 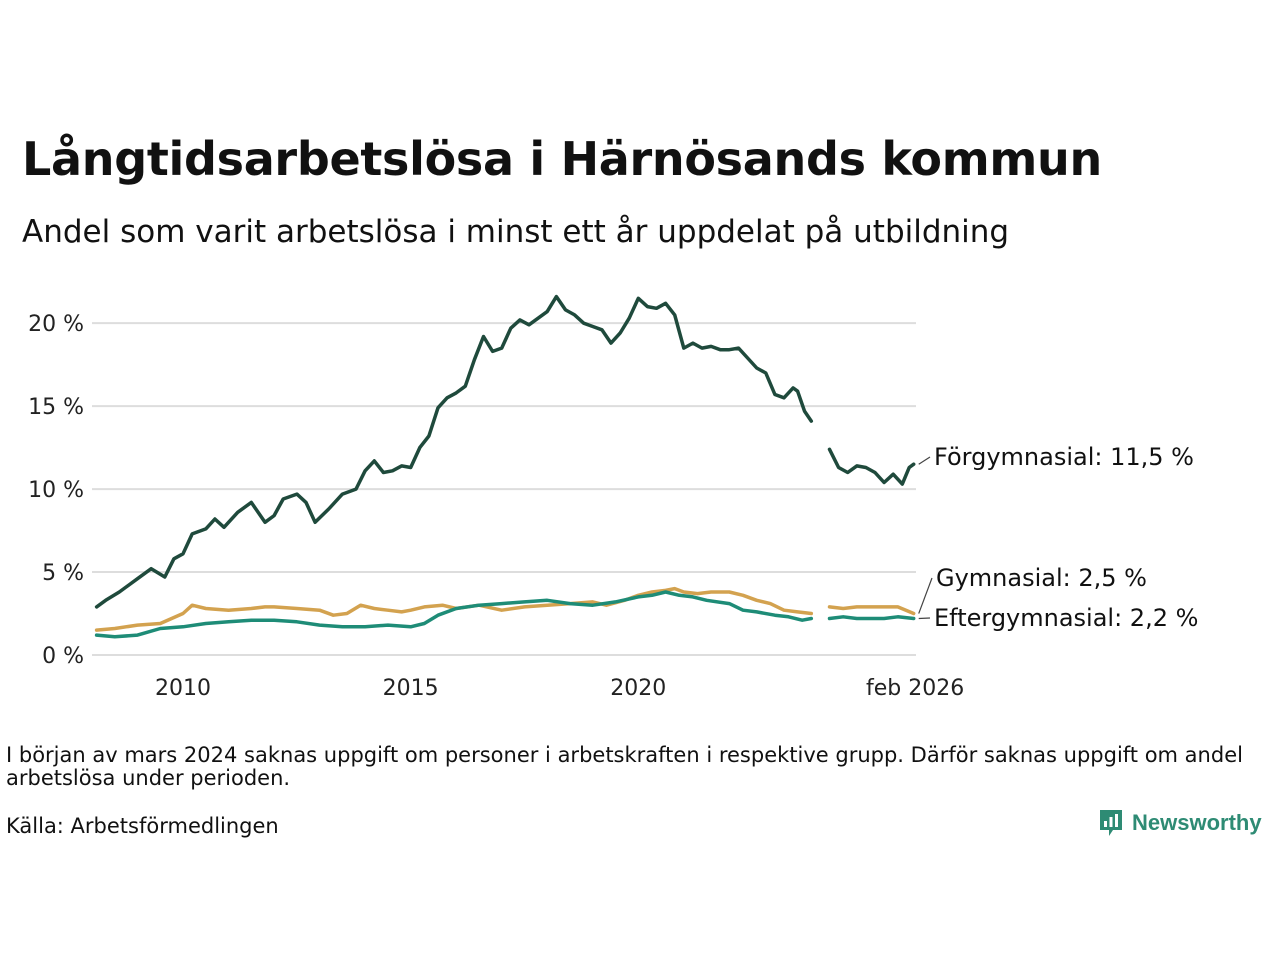 What do you see at coordinates (1064, 457) in the screenshot?
I see `series-label-förgymnasial: Förgymnasial: 11,5 %` at bounding box center [1064, 457].